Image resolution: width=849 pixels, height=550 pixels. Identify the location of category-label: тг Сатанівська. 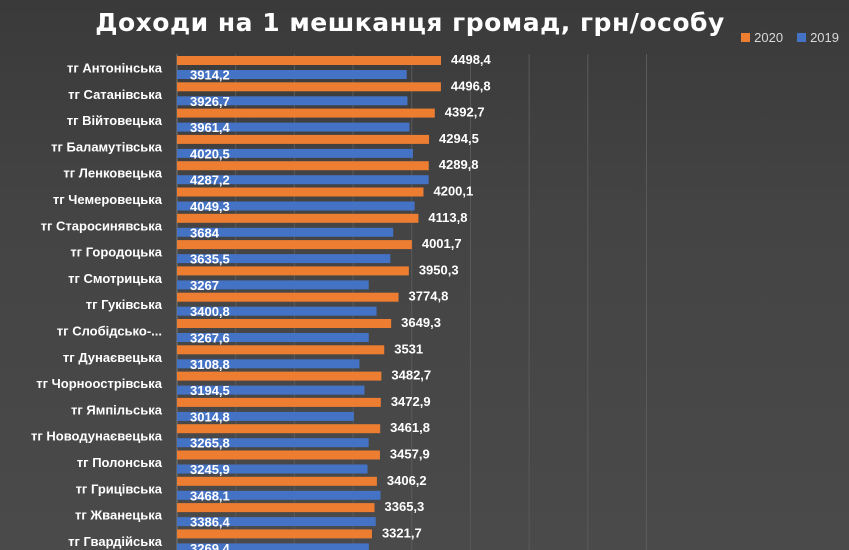
(115, 94).